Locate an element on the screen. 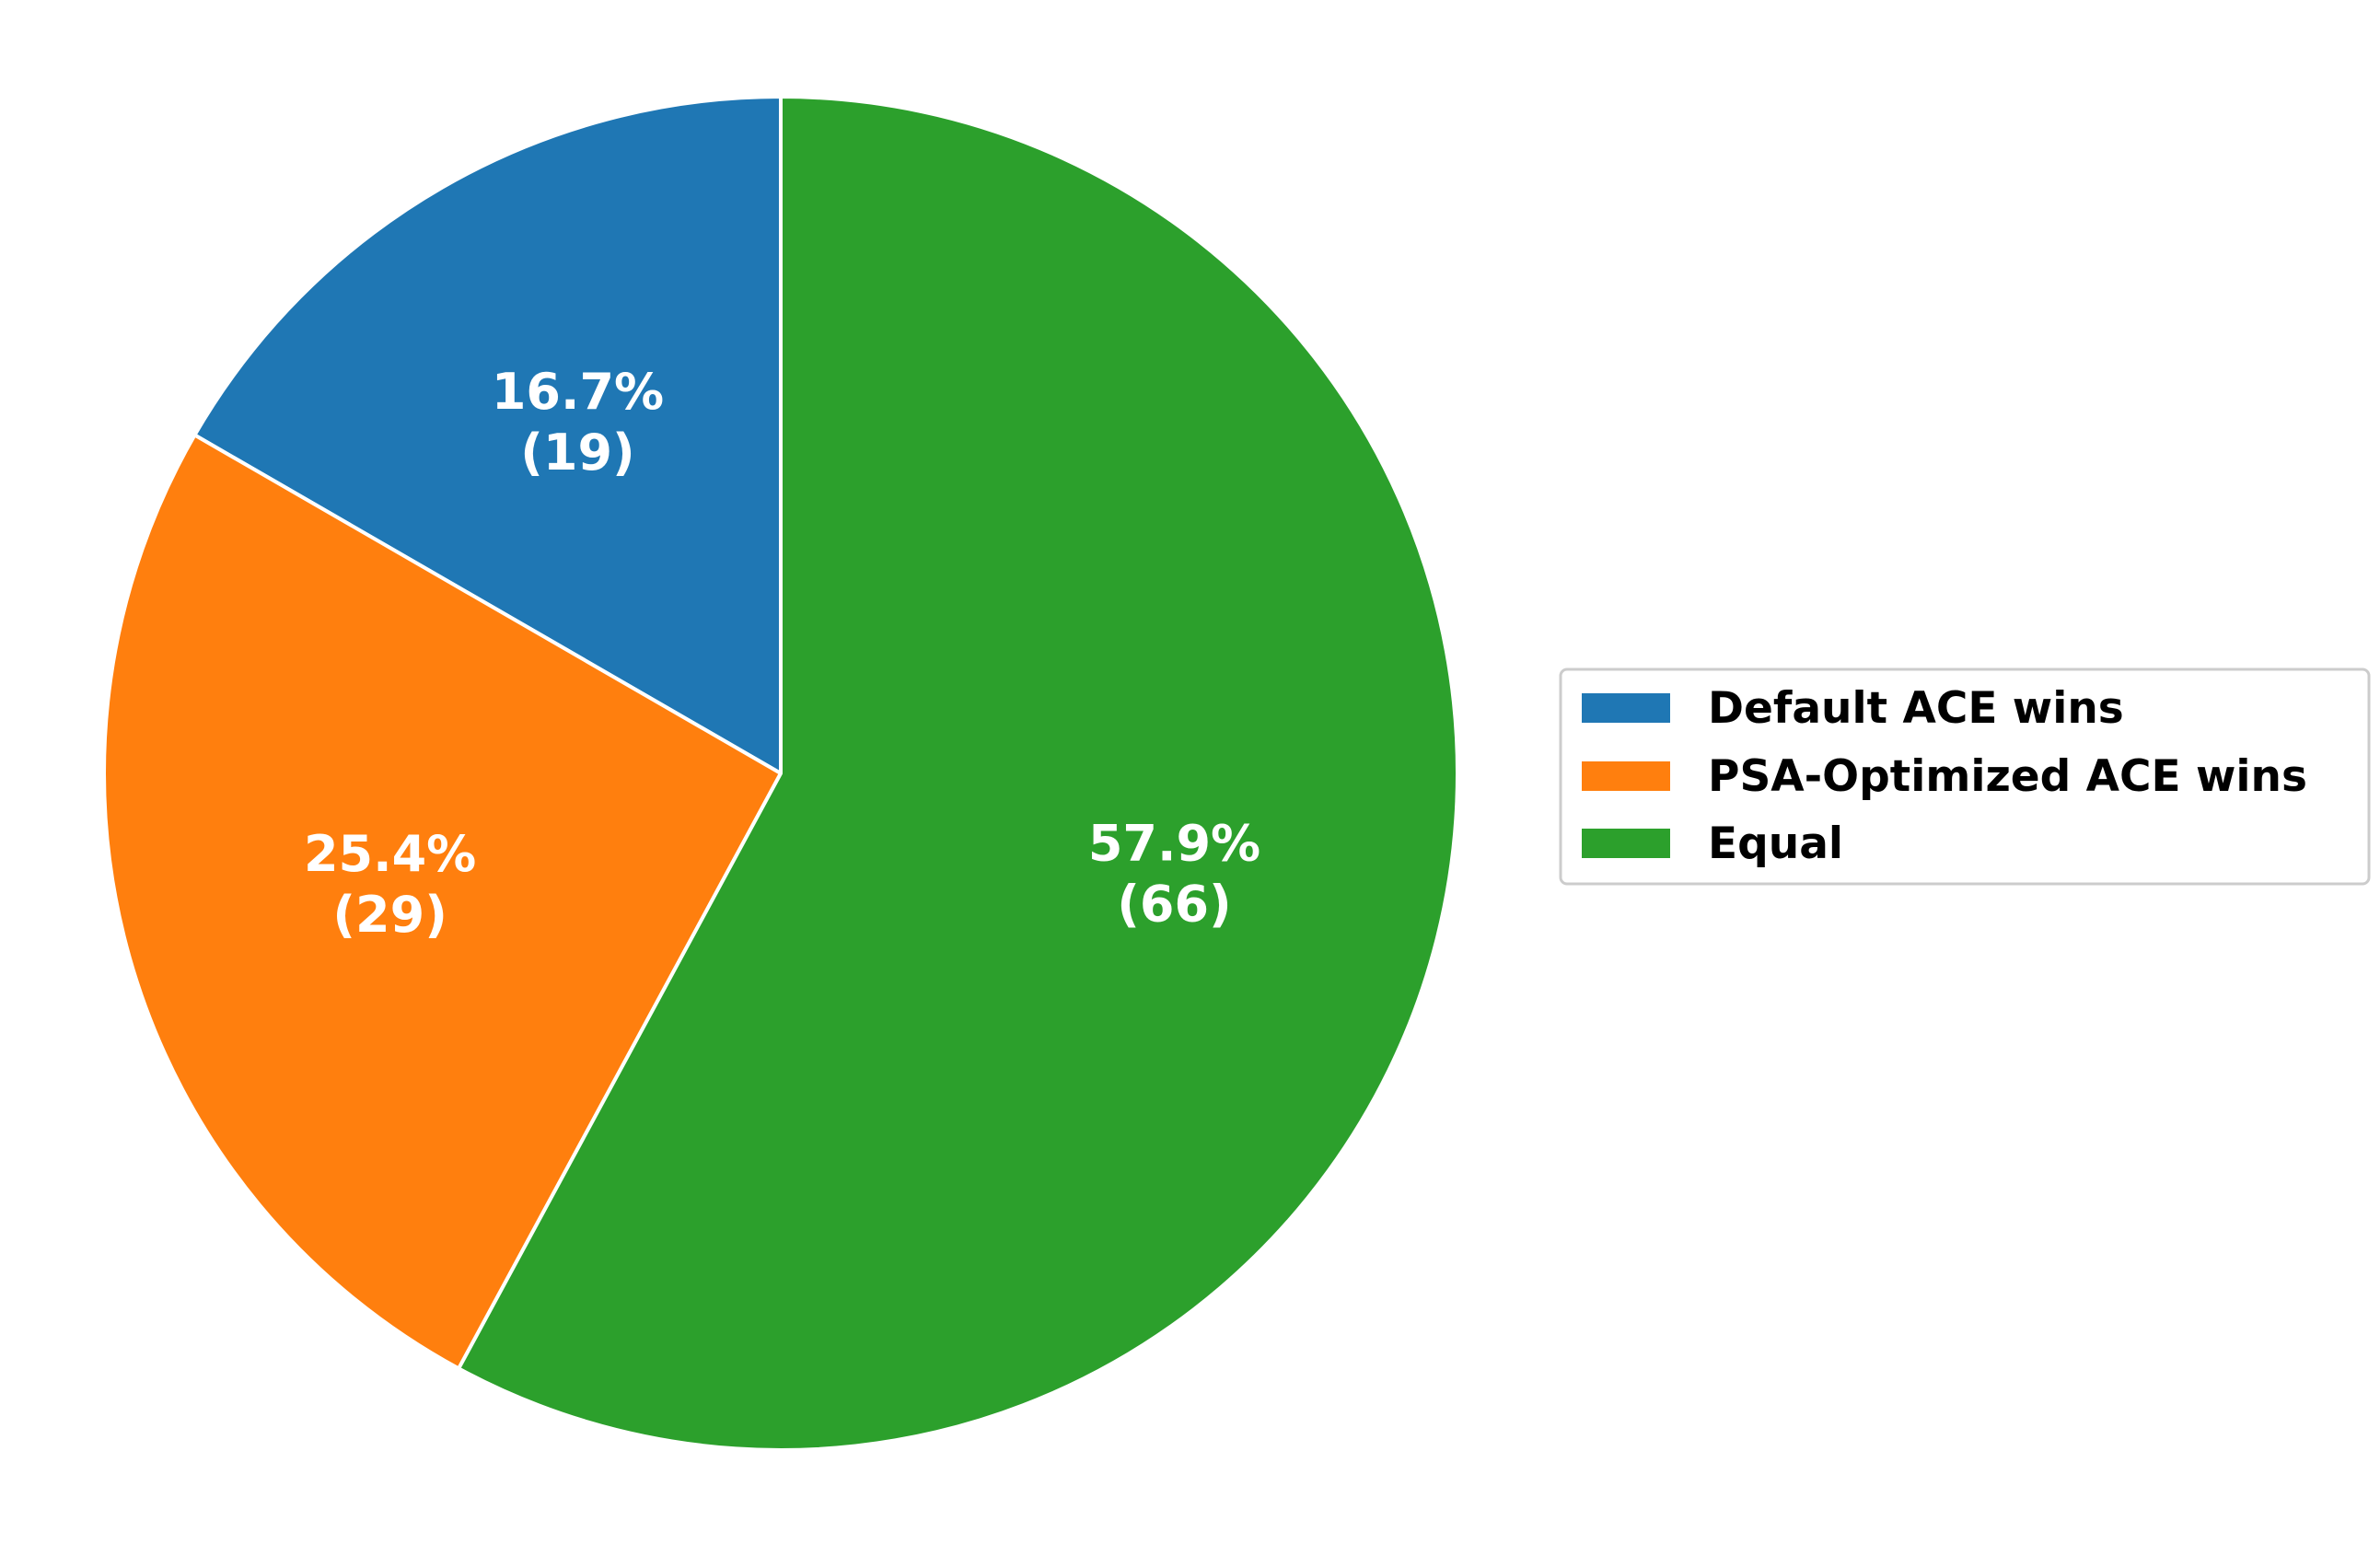 The height and width of the screenshot is (1544, 2380). slice-count-label: (19) is located at coordinates (577, 453).